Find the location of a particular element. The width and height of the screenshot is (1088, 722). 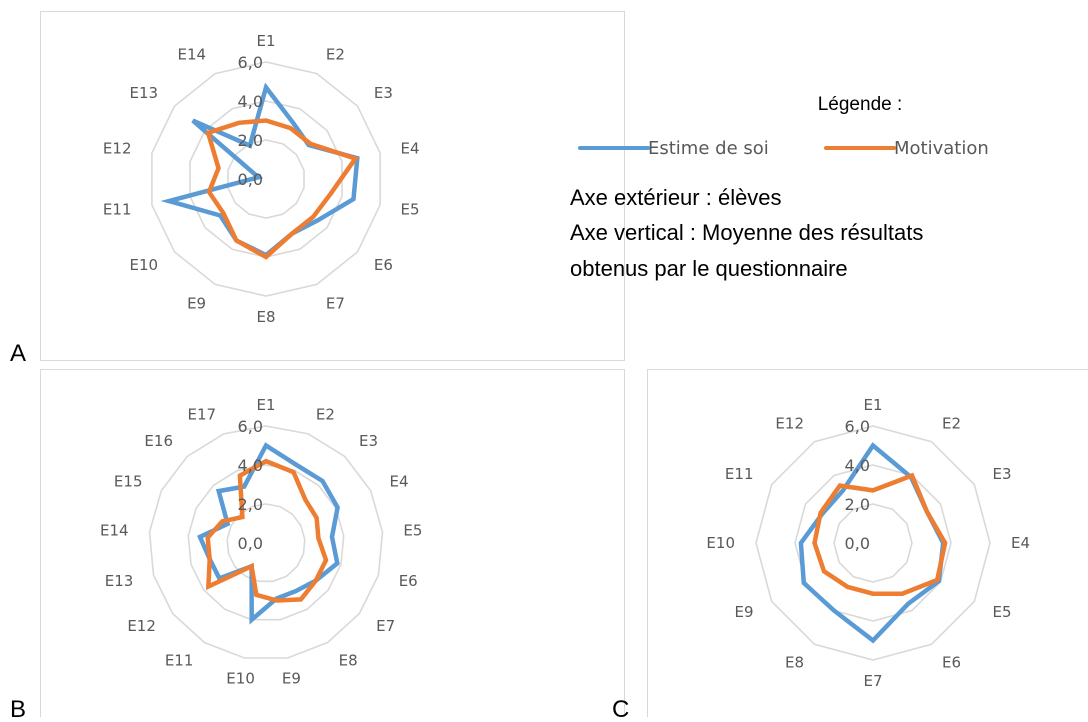

tick-label-c-3: 6,0 is located at coordinates (857, 426).